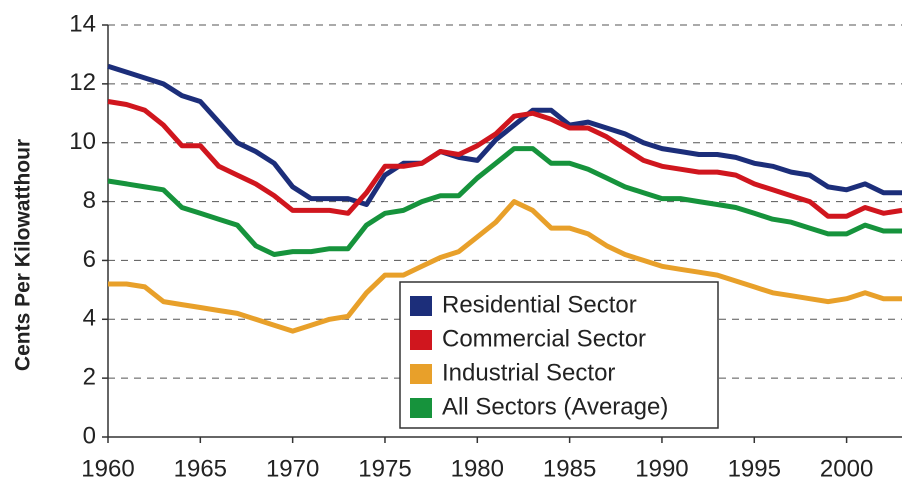  Describe the element at coordinates (528, 372) in the screenshot. I see `legend-label: Industrial Sector` at that location.